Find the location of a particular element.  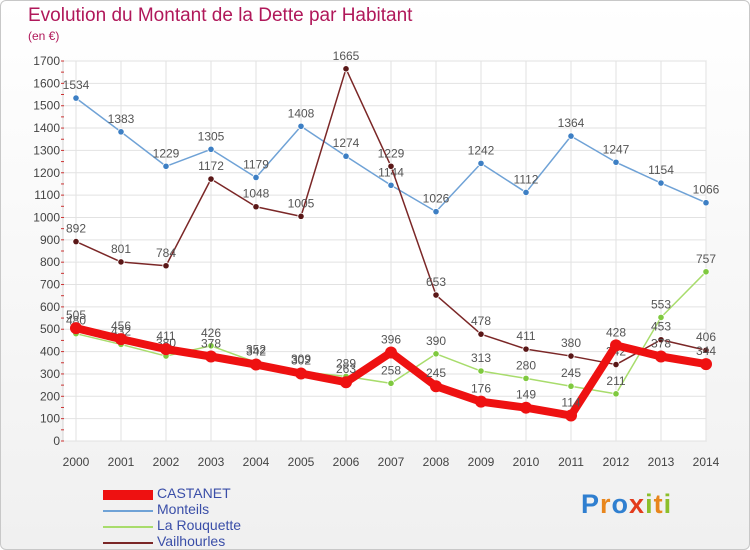

data-label-la-rouquette: 313 is located at coordinates (481, 358).